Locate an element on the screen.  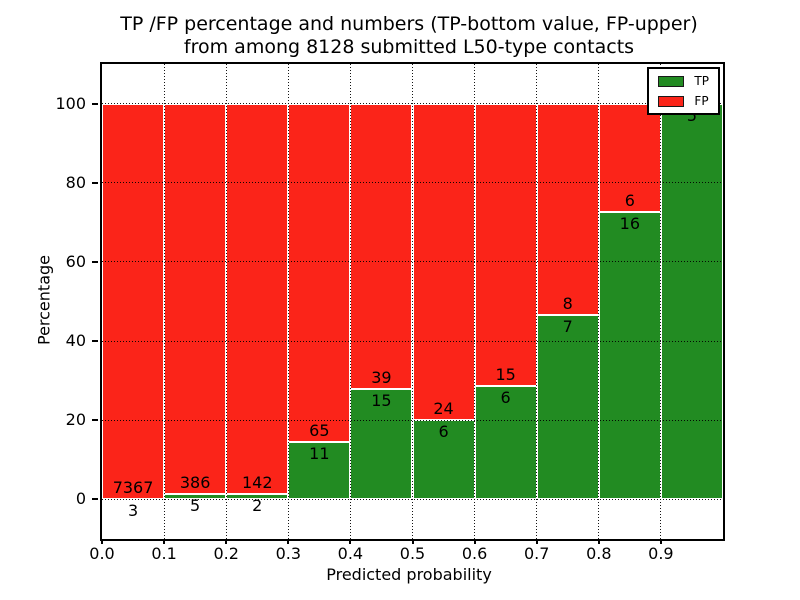
y-tick-label: 100 is located at coordinates (70, 103).